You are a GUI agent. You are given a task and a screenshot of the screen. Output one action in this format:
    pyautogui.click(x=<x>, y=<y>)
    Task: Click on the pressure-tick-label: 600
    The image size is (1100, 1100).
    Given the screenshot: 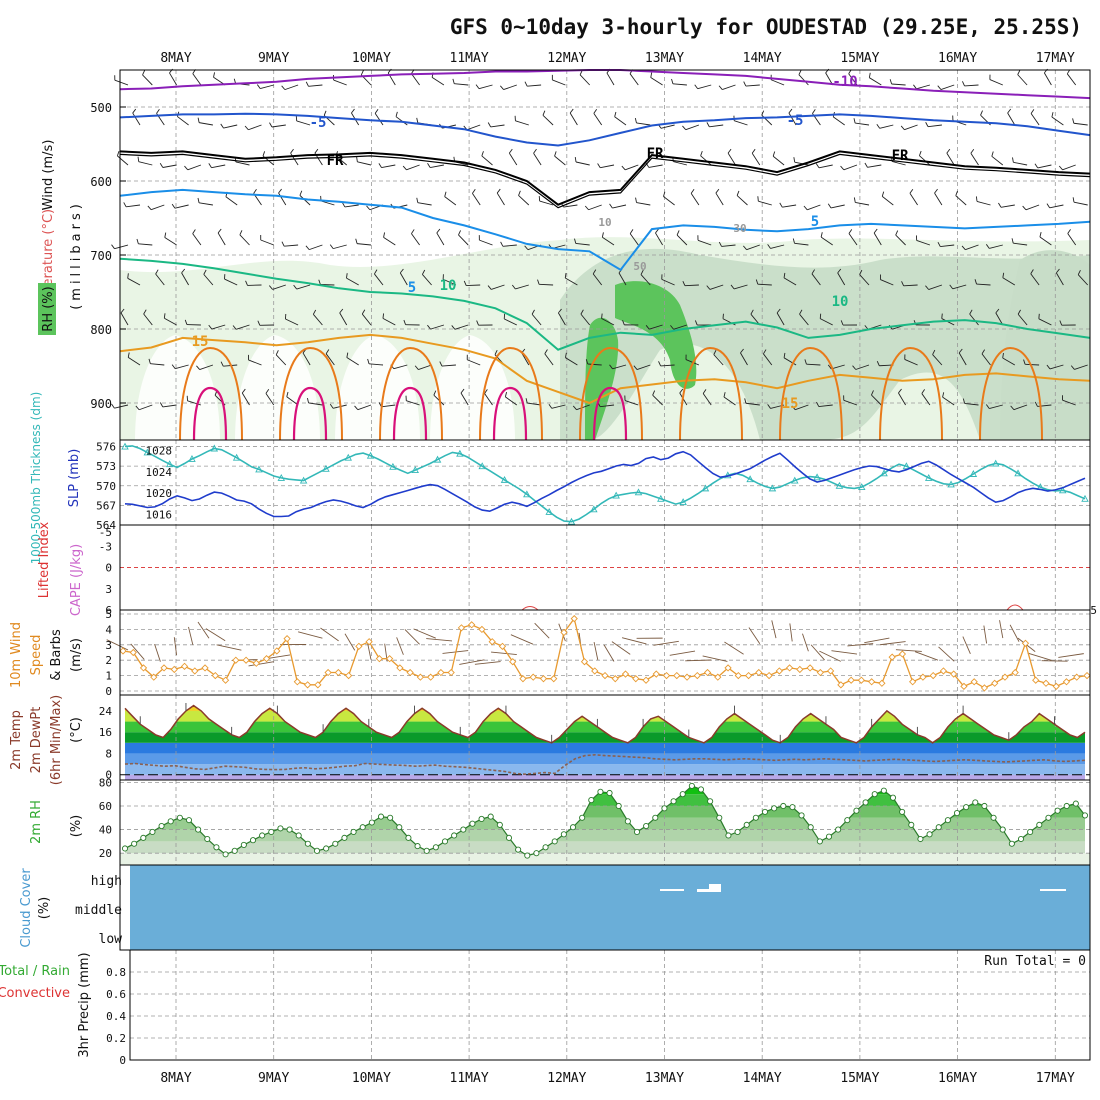 What is the action you would take?
    pyautogui.click(x=101, y=182)
    